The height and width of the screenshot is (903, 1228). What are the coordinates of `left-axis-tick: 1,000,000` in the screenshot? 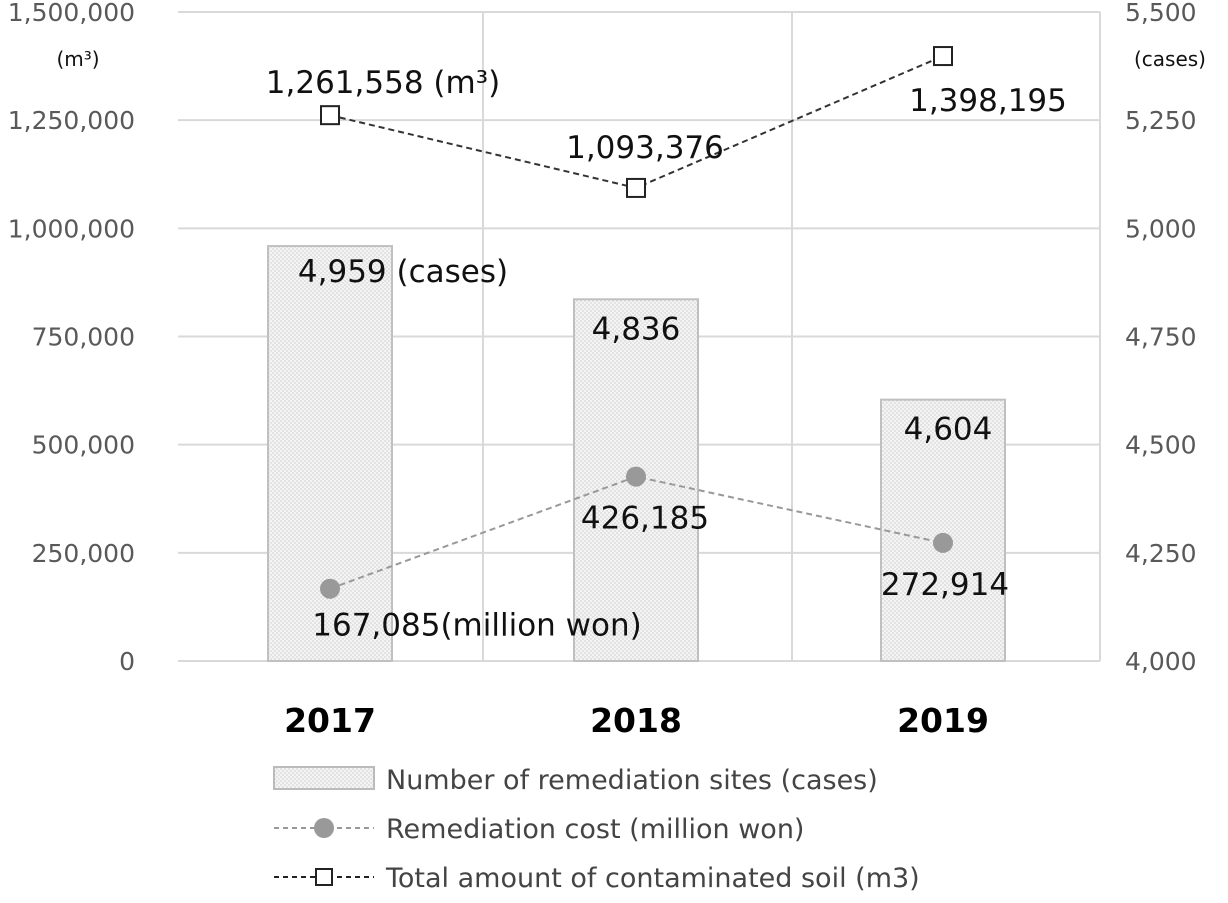 It's located at (71, 228).